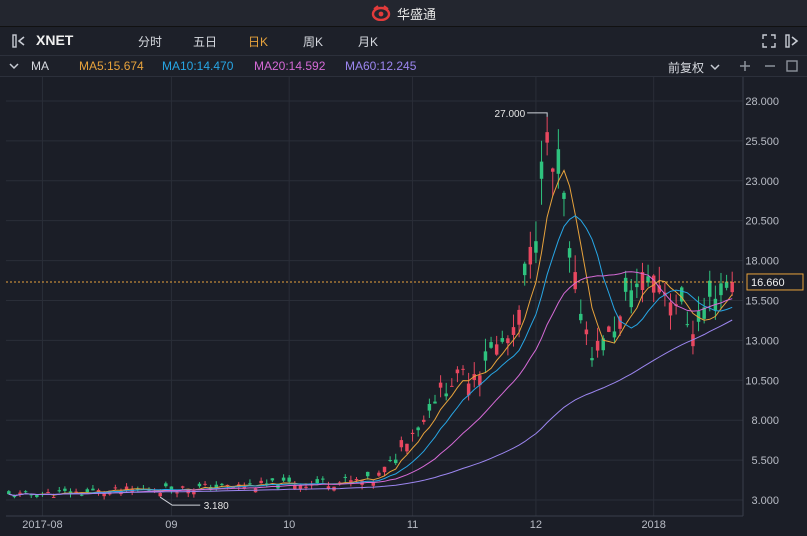 Image resolution: width=807 pixels, height=536 pixels. What do you see at coordinates (745, 66) in the screenshot?
I see `plus-icon` at bounding box center [745, 66].